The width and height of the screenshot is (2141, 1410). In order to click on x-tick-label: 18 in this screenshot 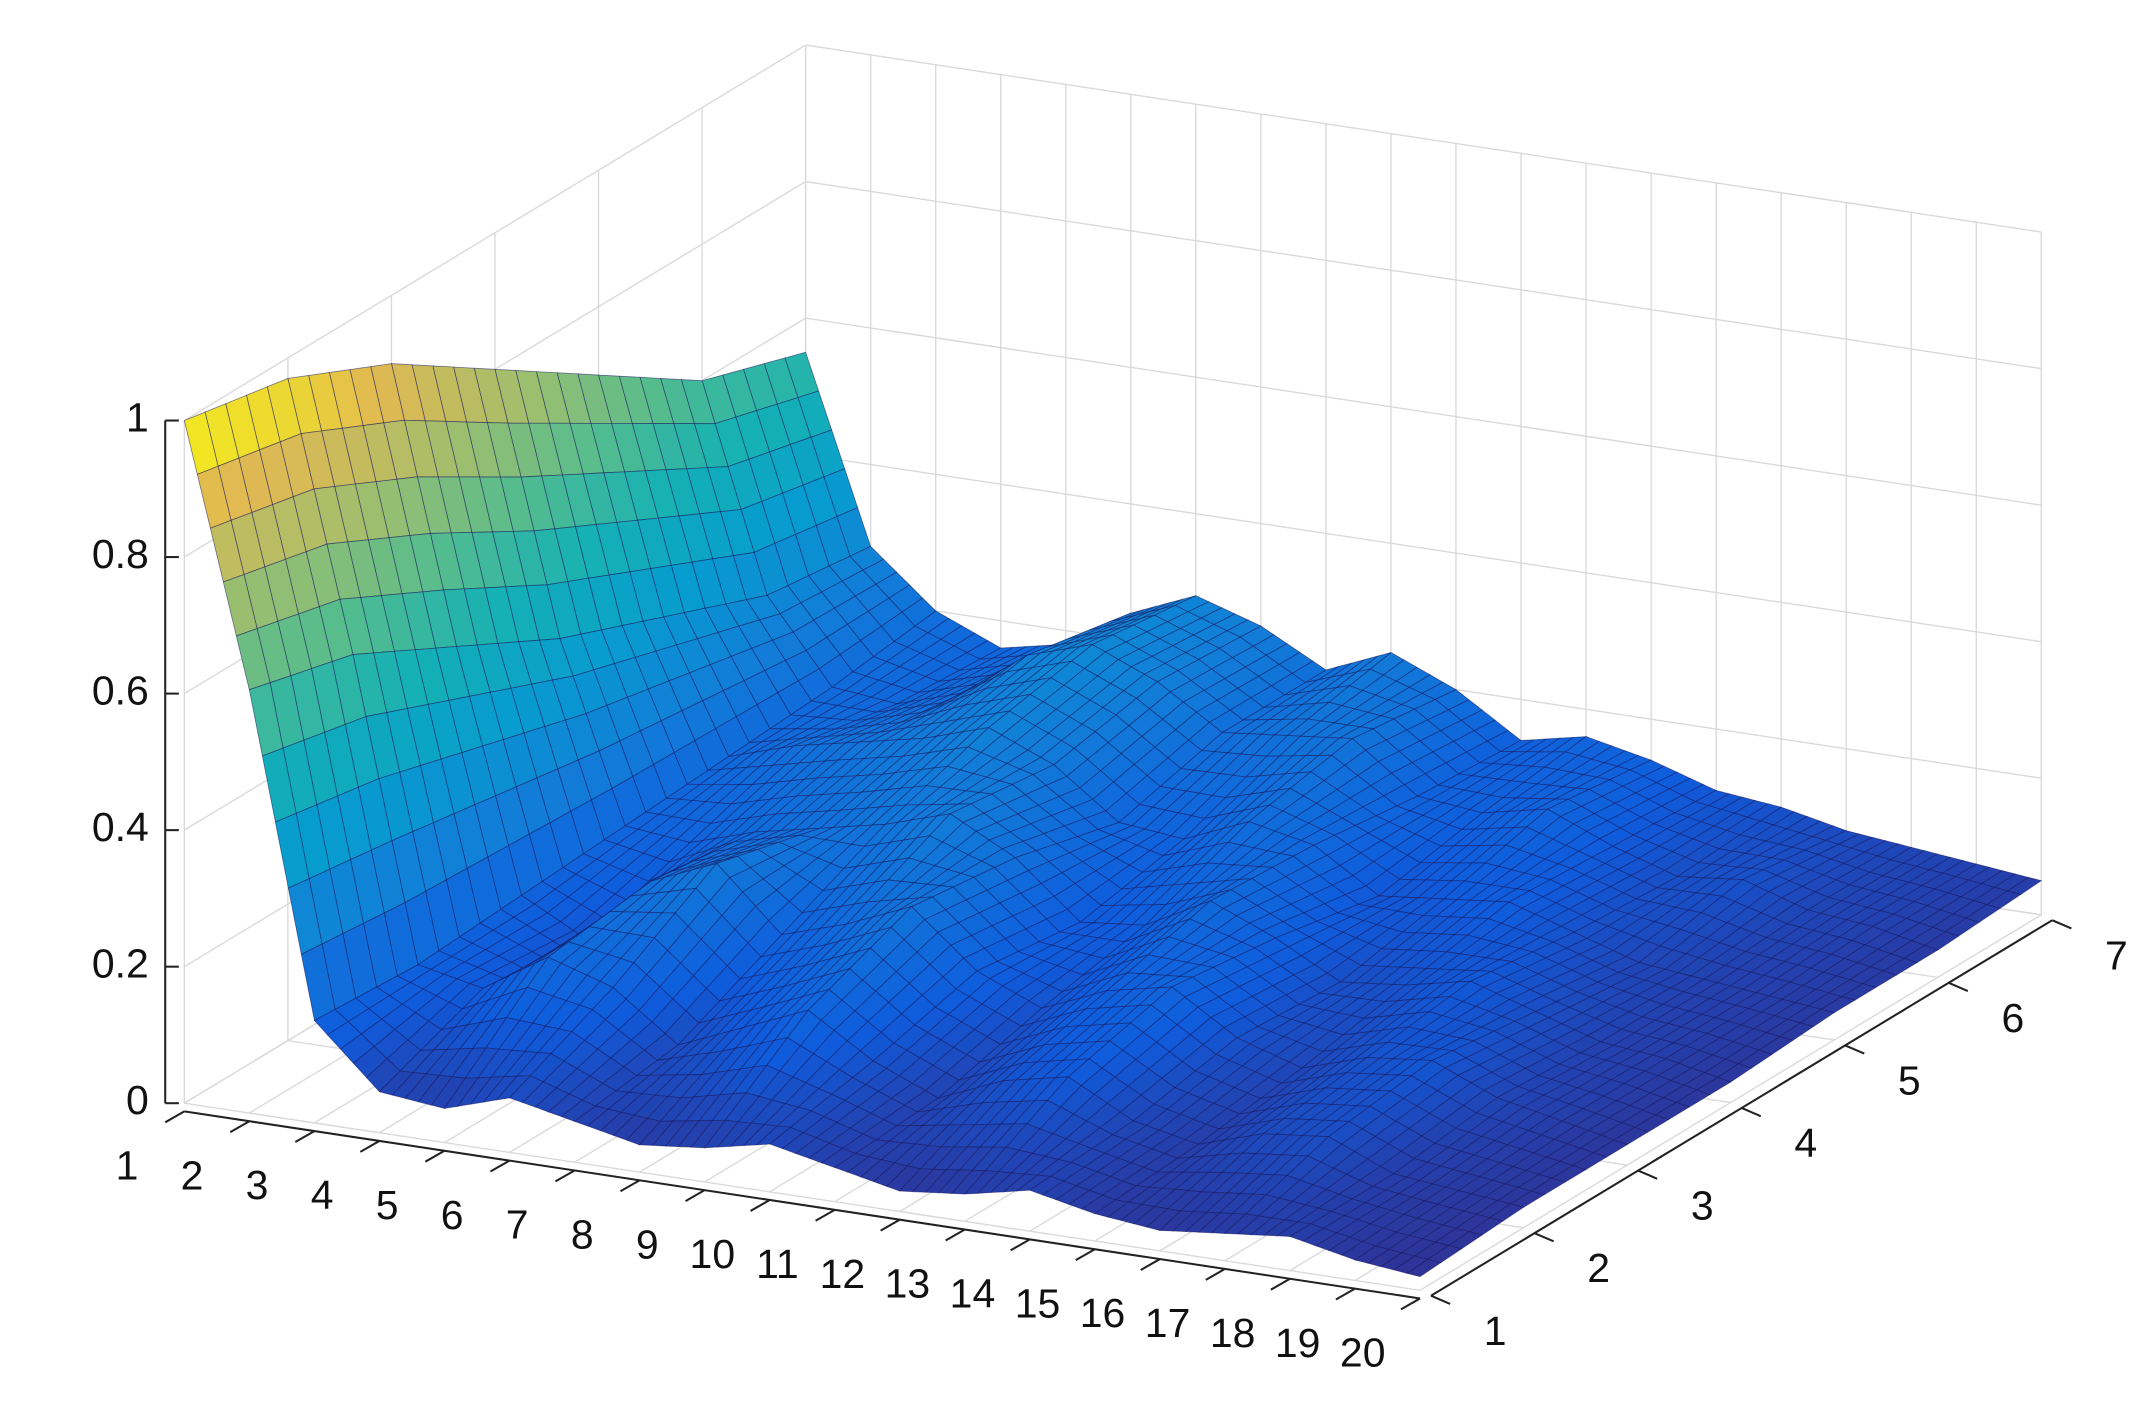, I will do `click(1233, 1333)`.